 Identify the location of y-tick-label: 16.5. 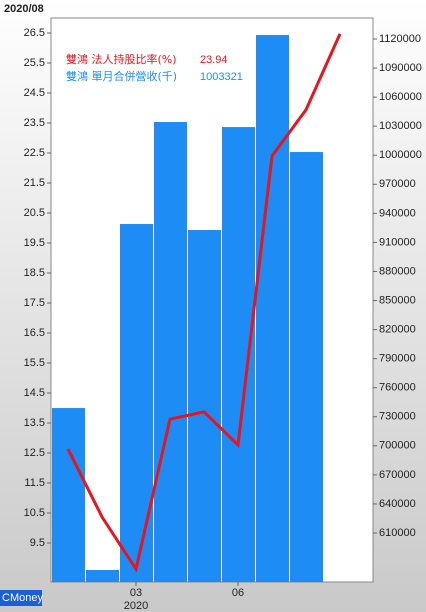
(34, 333).